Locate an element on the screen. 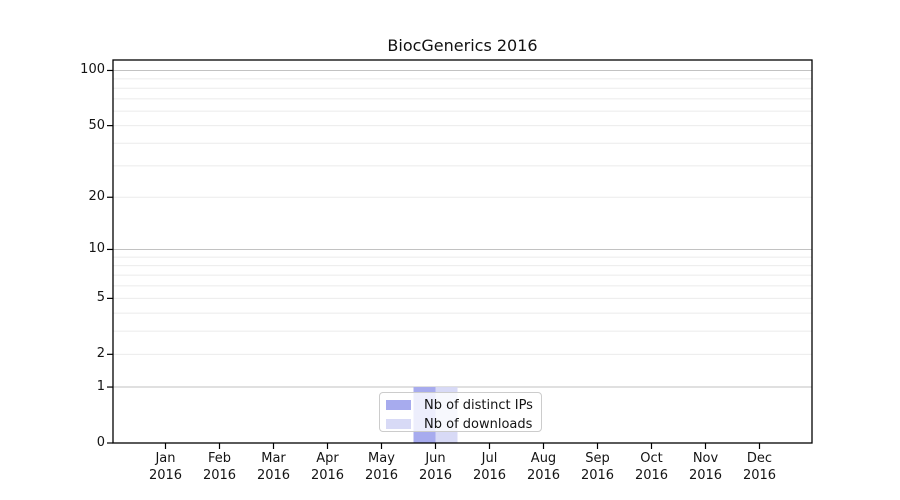 The height and width of the screenshot is (500, 900). chart-title: BiocGenerics 2016 is located at coordinates (462, 45).